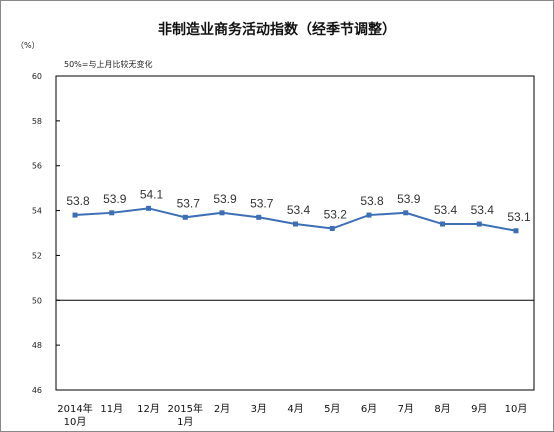  Describe the element at coordinates (295, 409) in the screenshot. I see `x-tick-label: 4月` at that location.